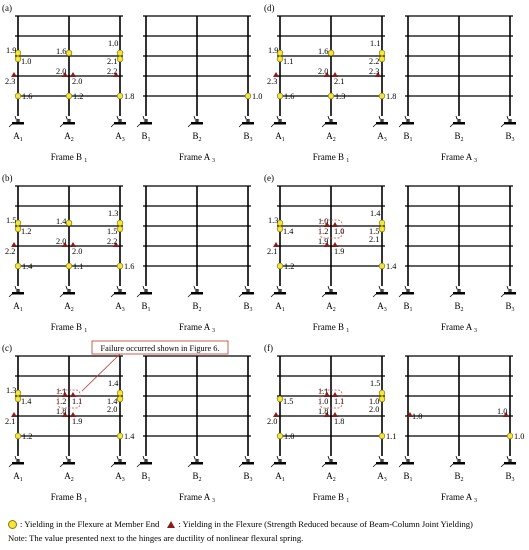 The image size is (529, 550). What do you see at coordinates (382, 477) in the screenshot?
I see `frame-b-axis-label: A3` at bounding box center [382, 477].